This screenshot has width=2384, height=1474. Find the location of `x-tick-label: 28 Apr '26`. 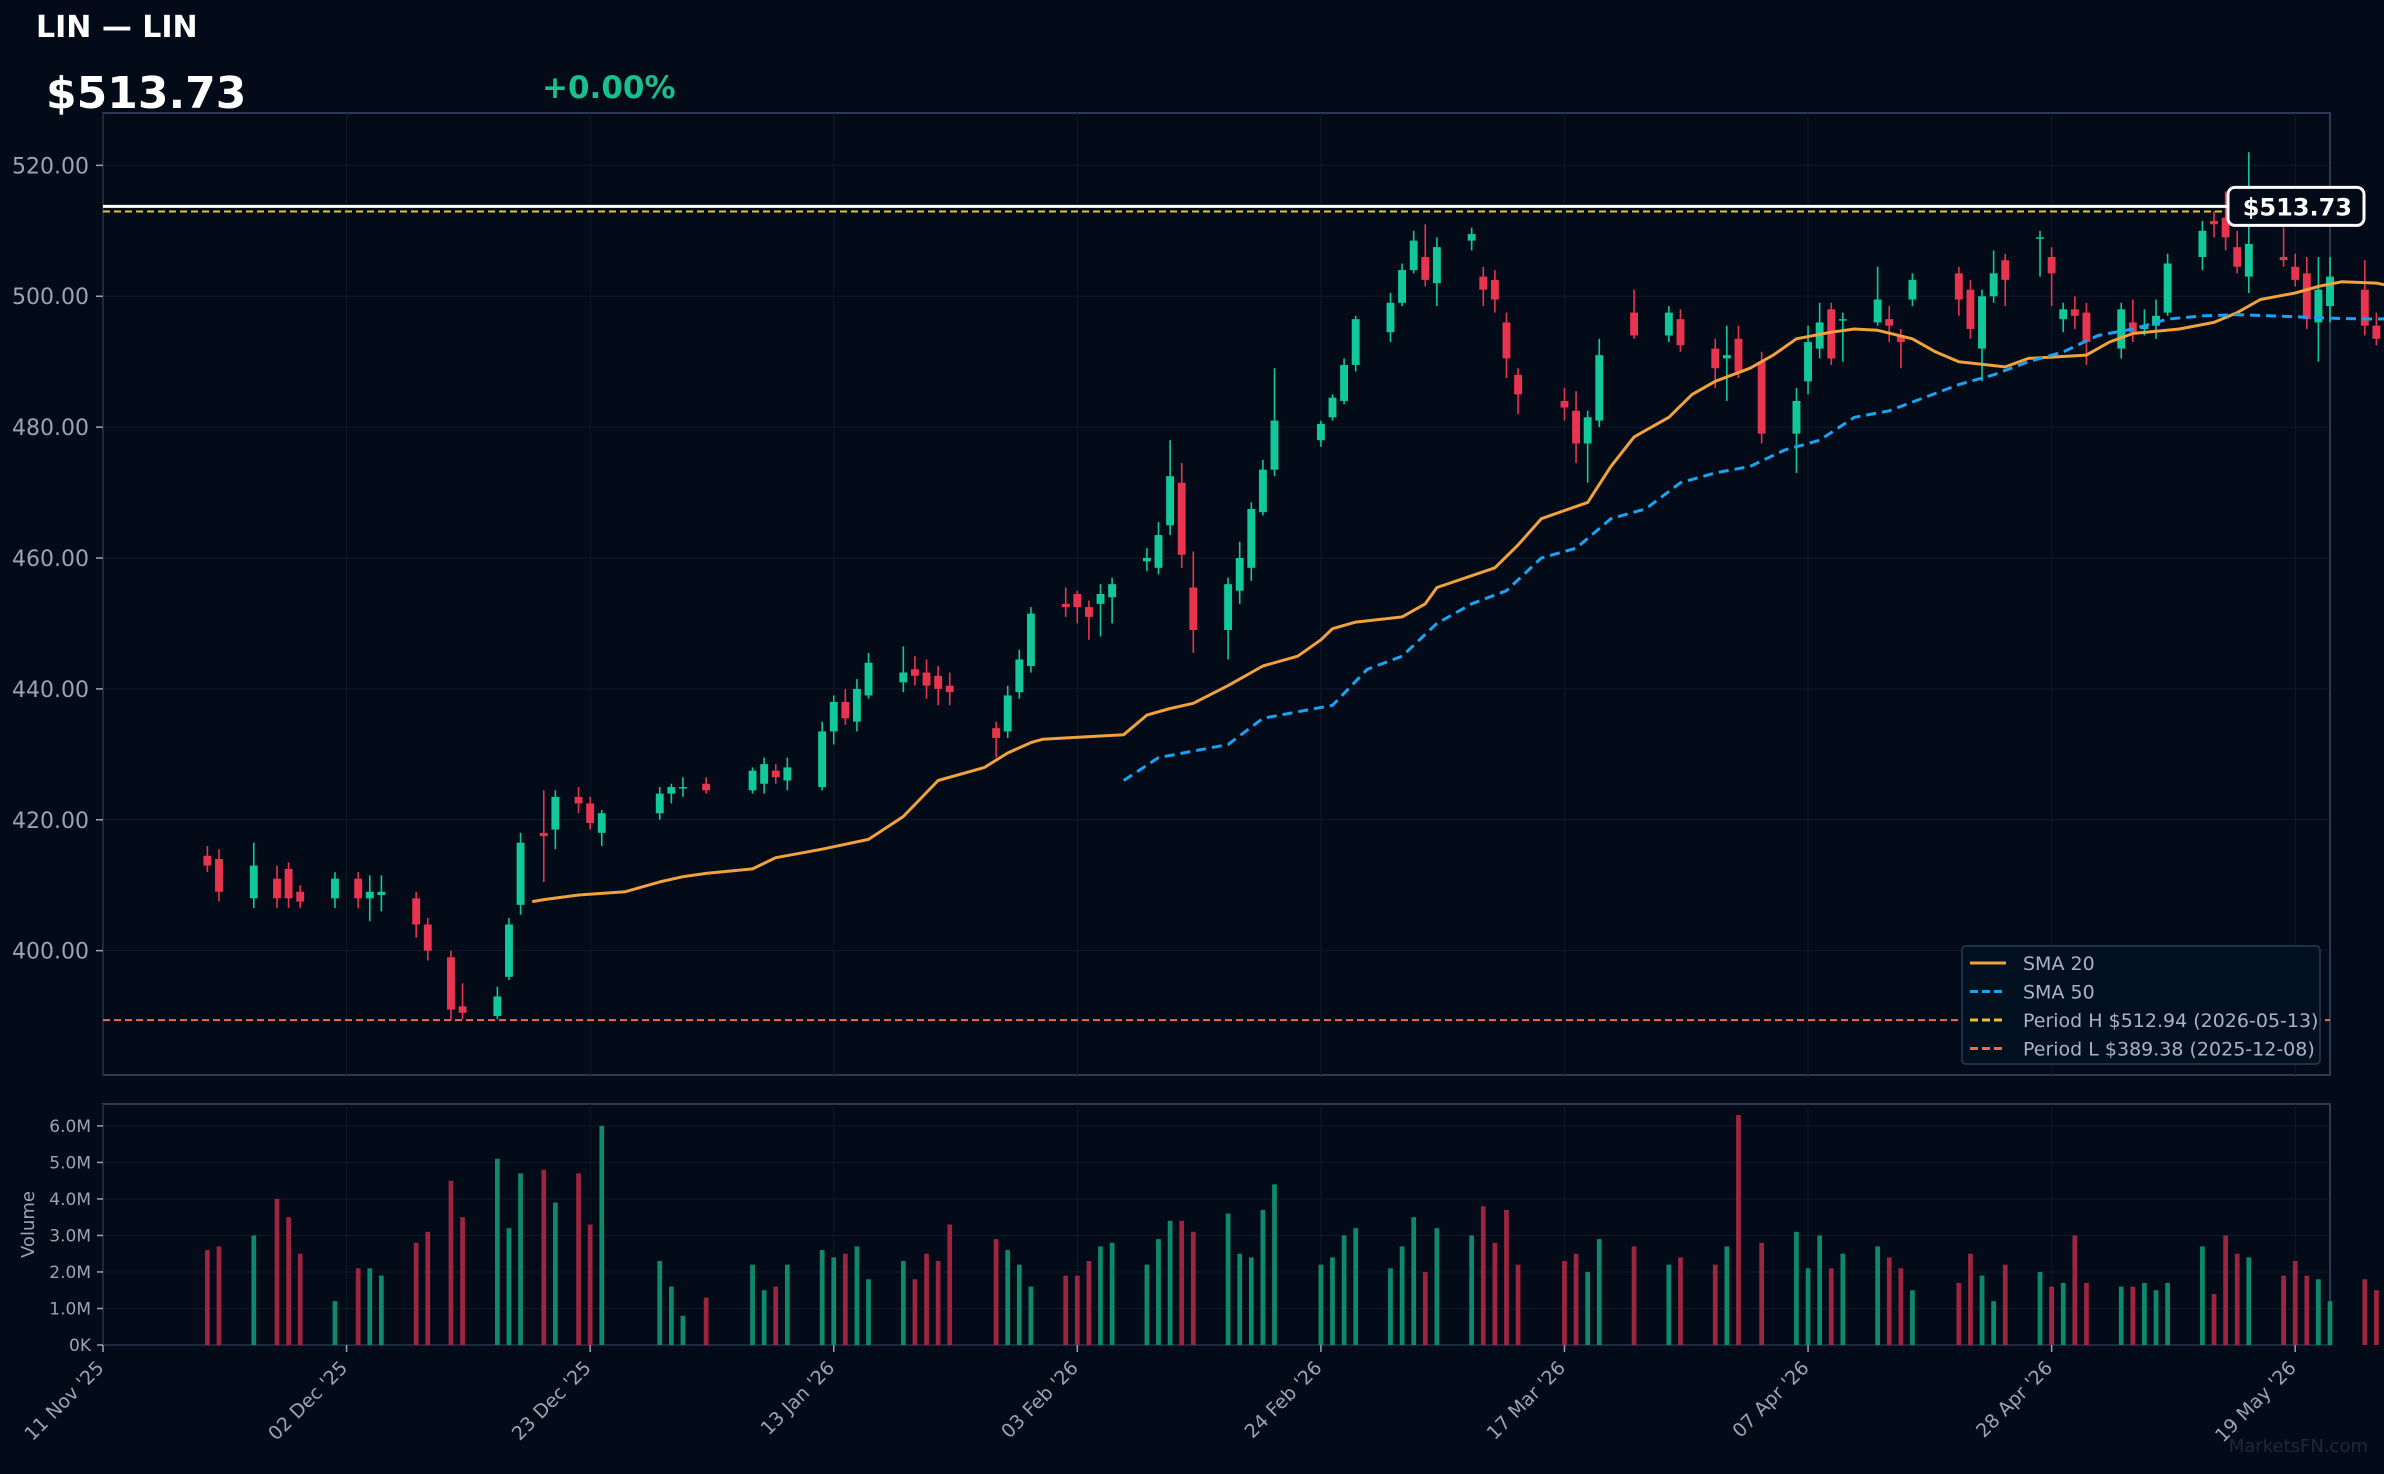

x-tick-label: 28 Apr '26 is located at coordinates (2014, 1399).